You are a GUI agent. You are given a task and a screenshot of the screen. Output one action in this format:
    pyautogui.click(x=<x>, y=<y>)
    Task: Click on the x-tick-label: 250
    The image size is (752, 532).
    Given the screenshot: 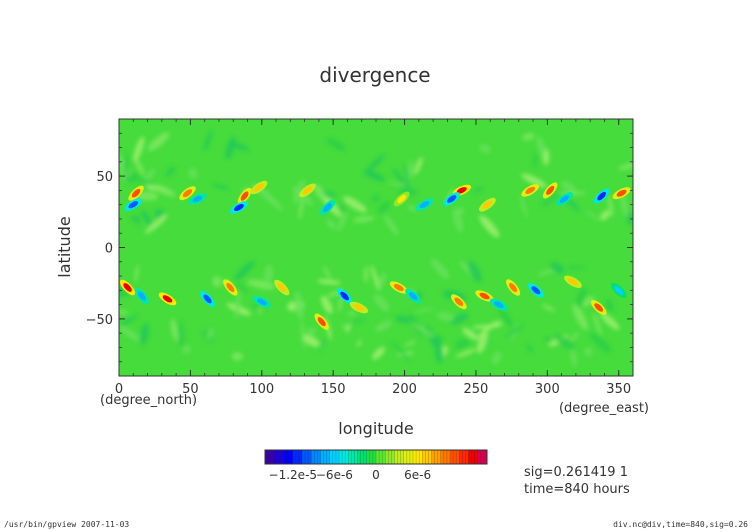 What is the action you would take?
    pyautogui.click(x=476, y=389)
    